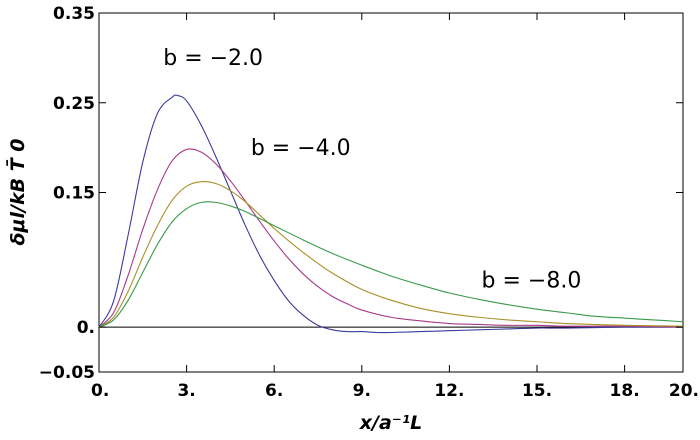  What do you see at coordinates (625, 391) in the screenshot?
I see `x-tick-label-6: 18.` at bounding box center [625, 391].